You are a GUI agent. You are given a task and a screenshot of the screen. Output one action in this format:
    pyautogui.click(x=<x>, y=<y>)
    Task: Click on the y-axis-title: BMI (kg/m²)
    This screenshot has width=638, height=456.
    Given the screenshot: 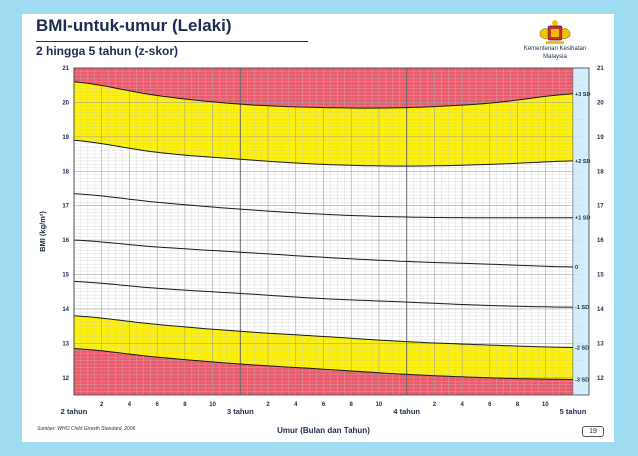 What is the action you would take?
    pyautogui.click(x=42, y=231)
    